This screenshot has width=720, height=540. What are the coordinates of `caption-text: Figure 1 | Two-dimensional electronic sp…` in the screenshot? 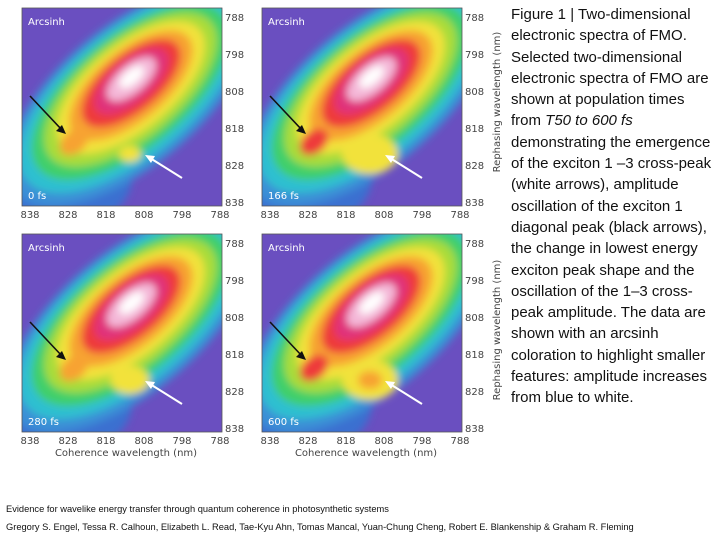 It's located at (610, 68).